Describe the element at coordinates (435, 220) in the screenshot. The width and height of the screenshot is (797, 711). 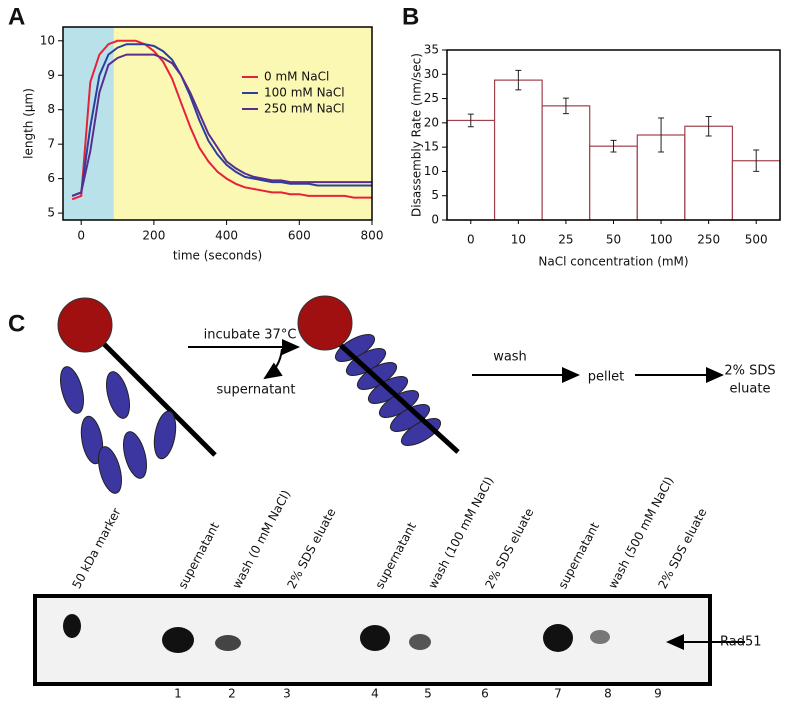
I see `y-tick-label: 0` at that location.